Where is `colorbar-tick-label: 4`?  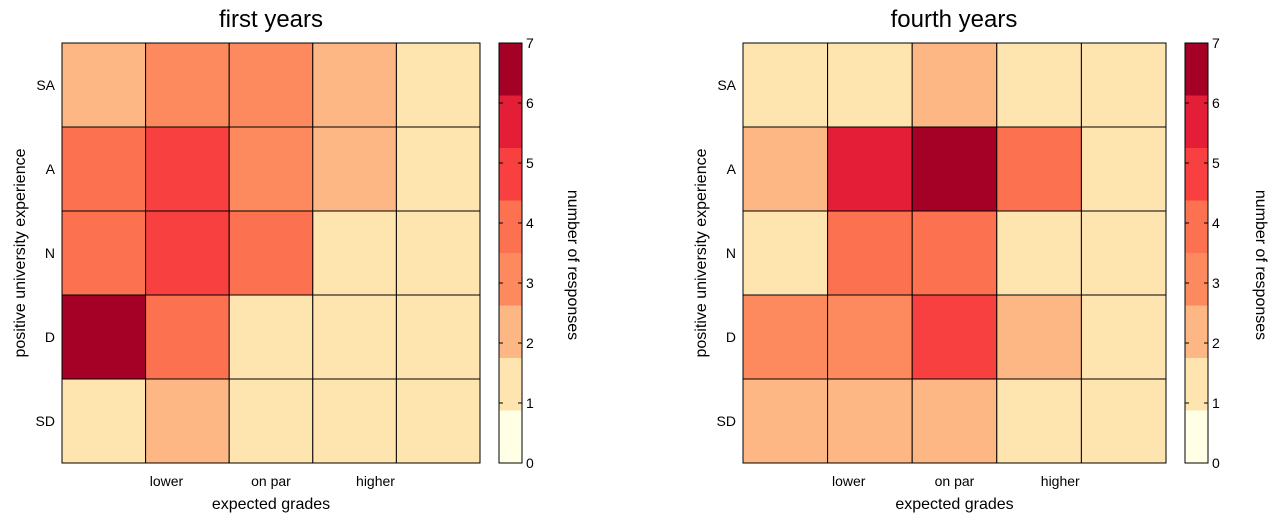 colorbar-tick-label: 4 is located at coordinates (530, 223).